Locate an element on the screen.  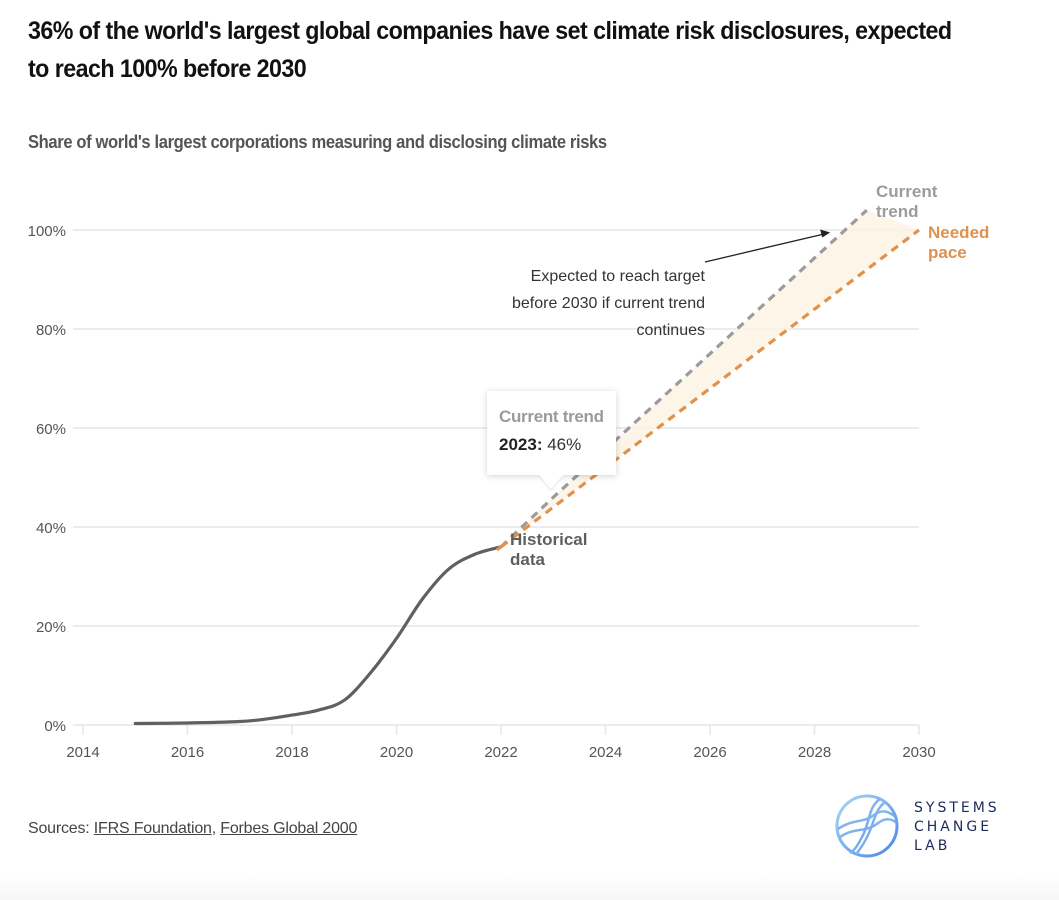
sources-label: Sources: is located at coordinates (59, 828).